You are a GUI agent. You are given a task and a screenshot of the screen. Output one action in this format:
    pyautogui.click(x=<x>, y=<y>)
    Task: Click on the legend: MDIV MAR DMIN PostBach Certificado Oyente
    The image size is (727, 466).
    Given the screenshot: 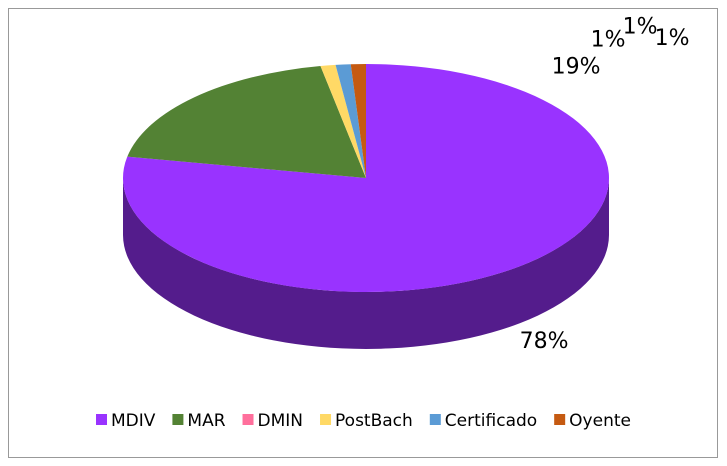 What is the action you would take?
    pyautogui.click(x=363, y=421)
    